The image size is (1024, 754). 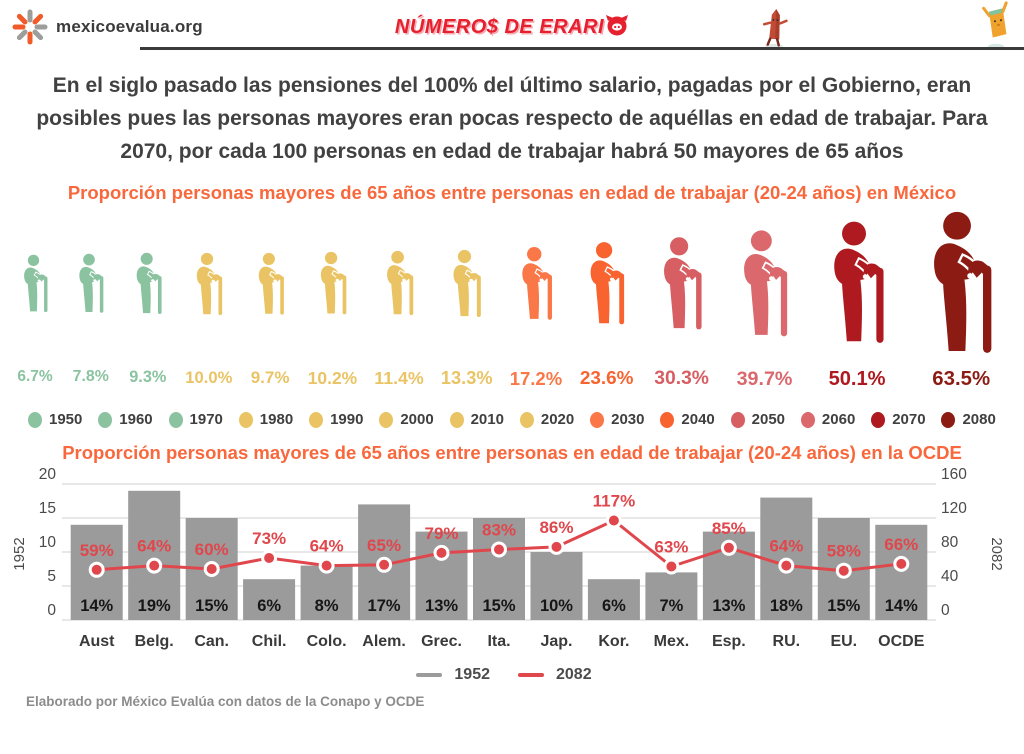 I want to click on line-value-label: 63%, so click(x=671, y=547).